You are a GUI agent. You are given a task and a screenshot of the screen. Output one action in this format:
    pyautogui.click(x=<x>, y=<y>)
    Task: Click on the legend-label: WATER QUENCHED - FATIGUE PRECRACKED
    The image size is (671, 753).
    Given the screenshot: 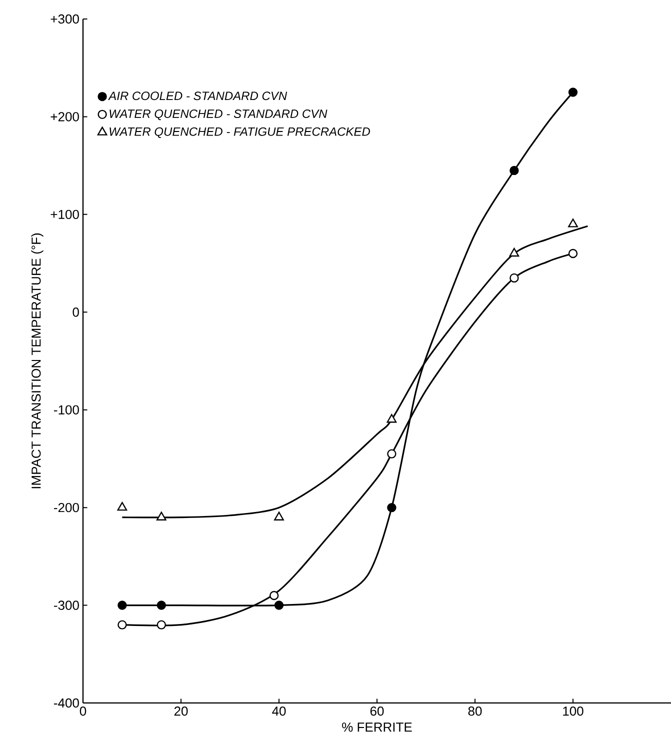 What is the action you would take?
    pyautogui.click(x=240, y=132)
    